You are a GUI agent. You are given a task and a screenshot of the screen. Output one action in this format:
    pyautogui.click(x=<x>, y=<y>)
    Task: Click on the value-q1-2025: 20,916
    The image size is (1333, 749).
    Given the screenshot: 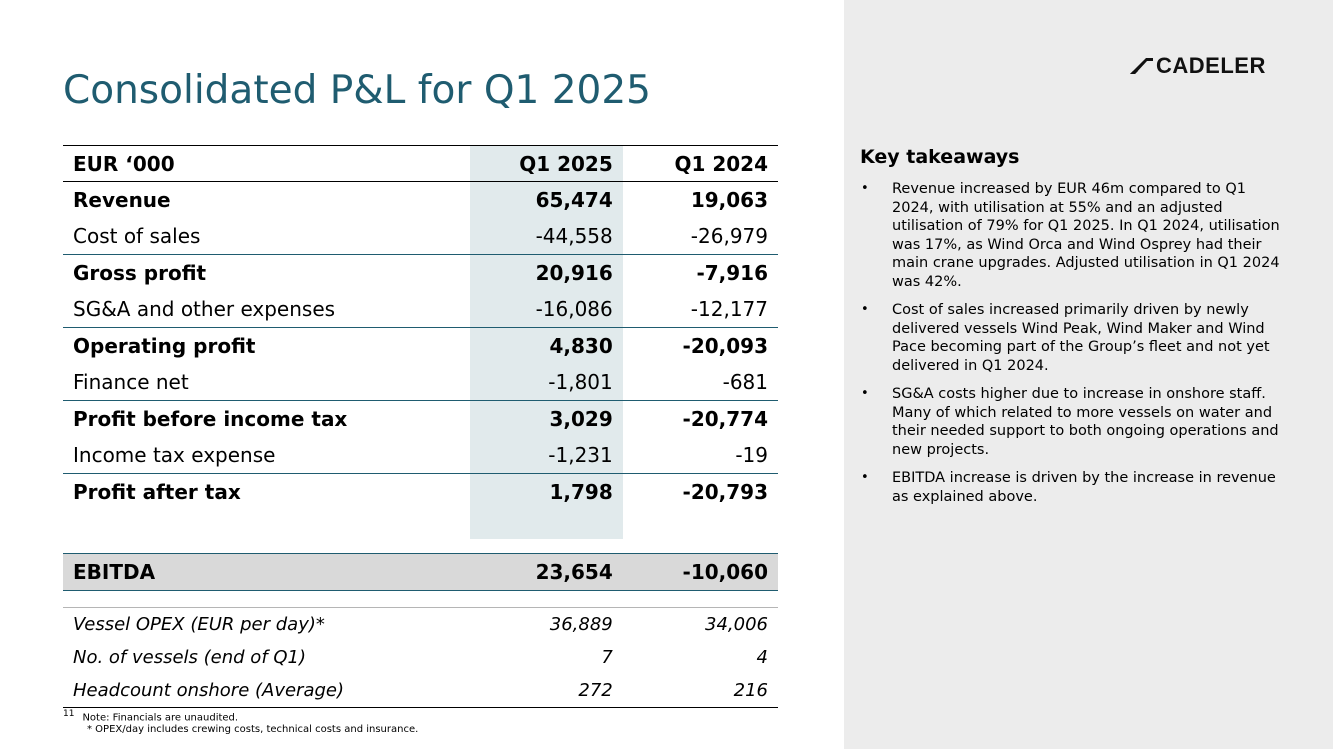 What is the action you would take?
    pyautogui.click(x=574, y=273)
    